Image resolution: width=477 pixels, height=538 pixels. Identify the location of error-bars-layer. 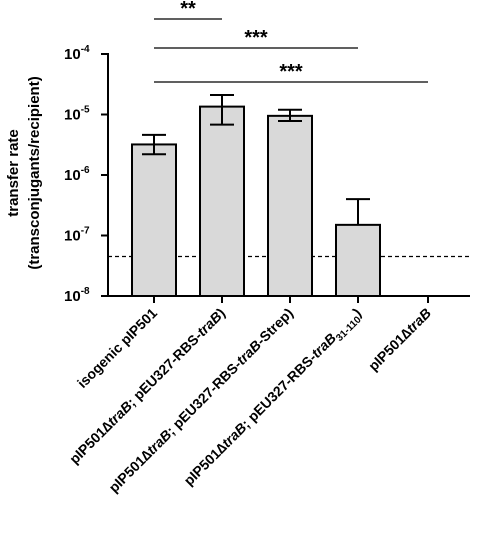
(256, 159).